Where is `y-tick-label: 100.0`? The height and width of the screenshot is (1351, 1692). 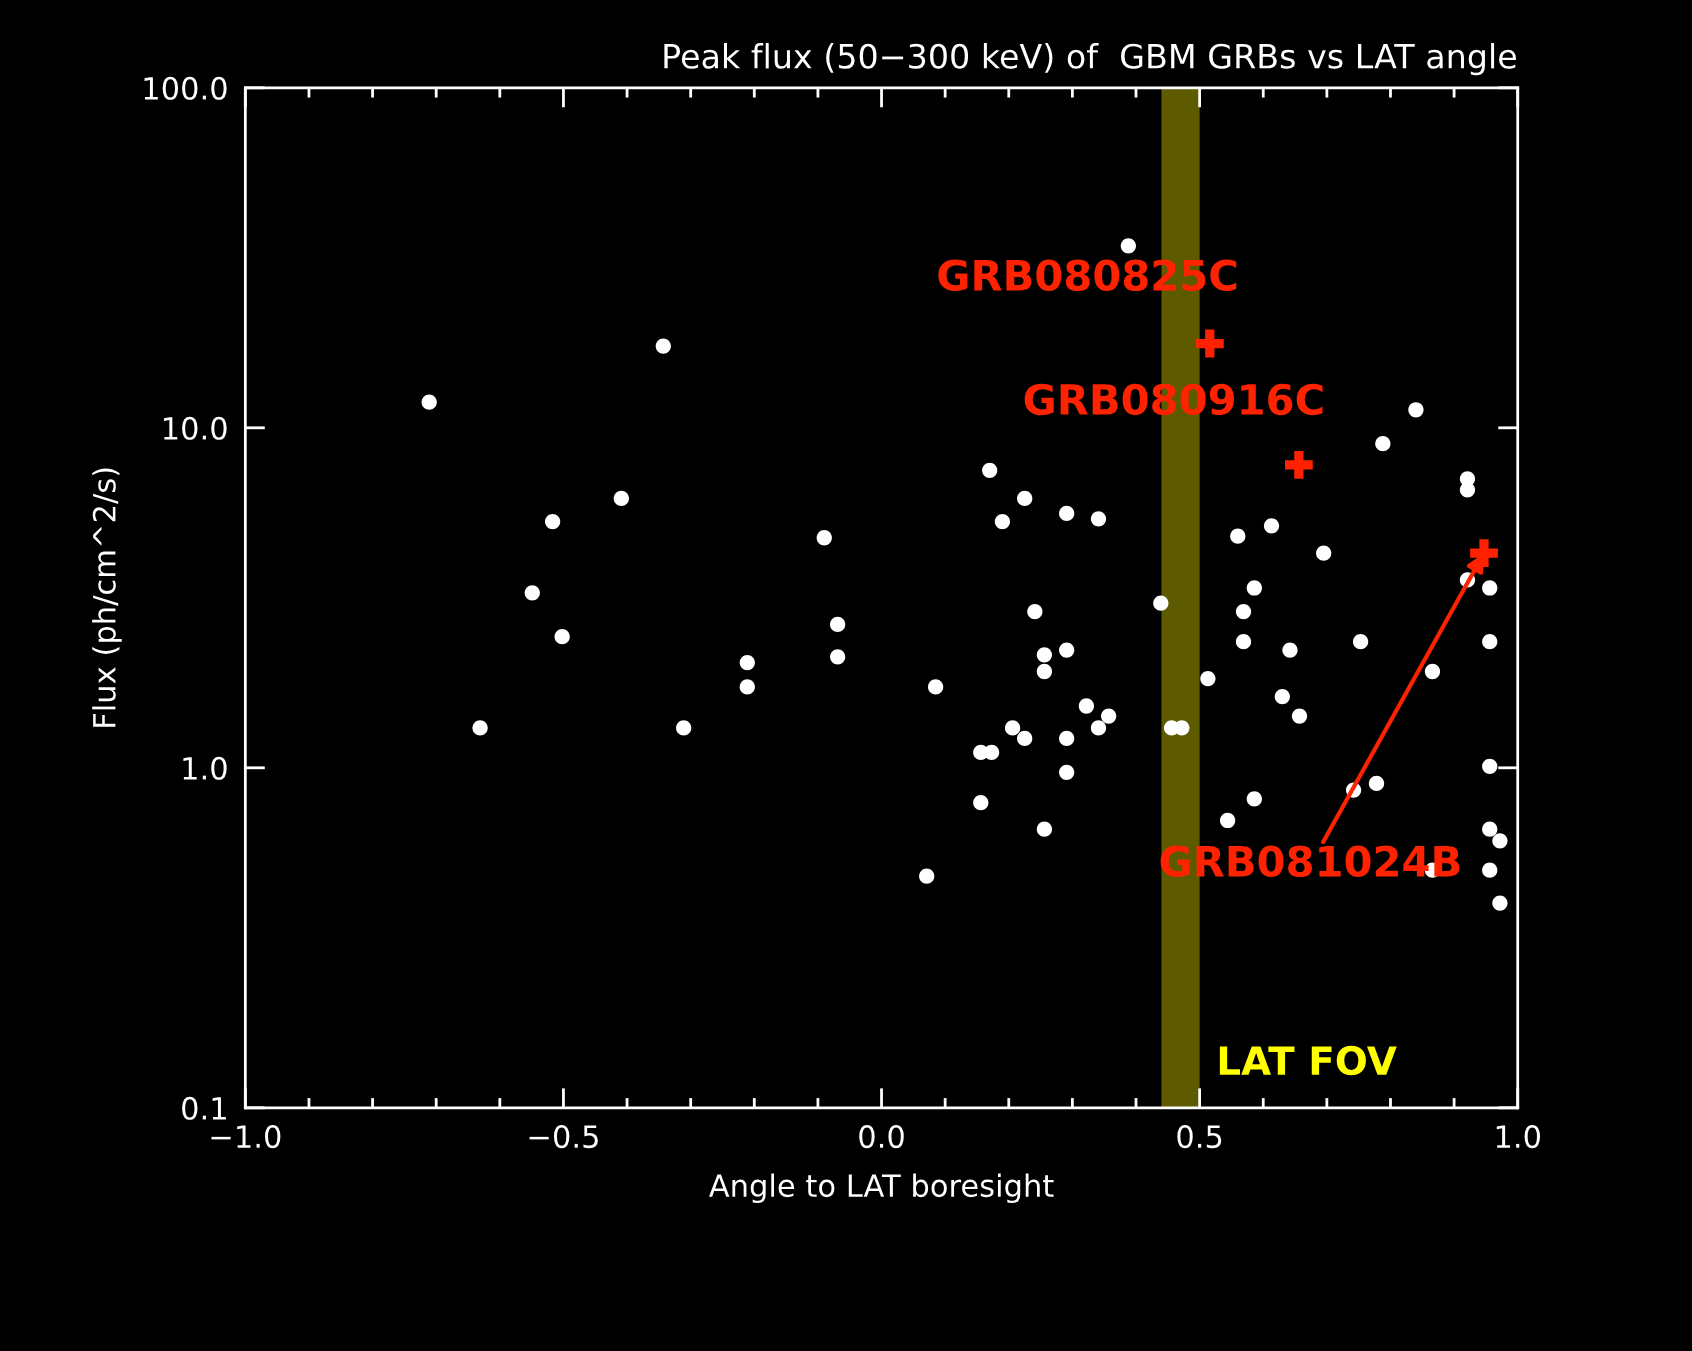 y-tick-label: 100.0 is located at coordinates (185, 88).